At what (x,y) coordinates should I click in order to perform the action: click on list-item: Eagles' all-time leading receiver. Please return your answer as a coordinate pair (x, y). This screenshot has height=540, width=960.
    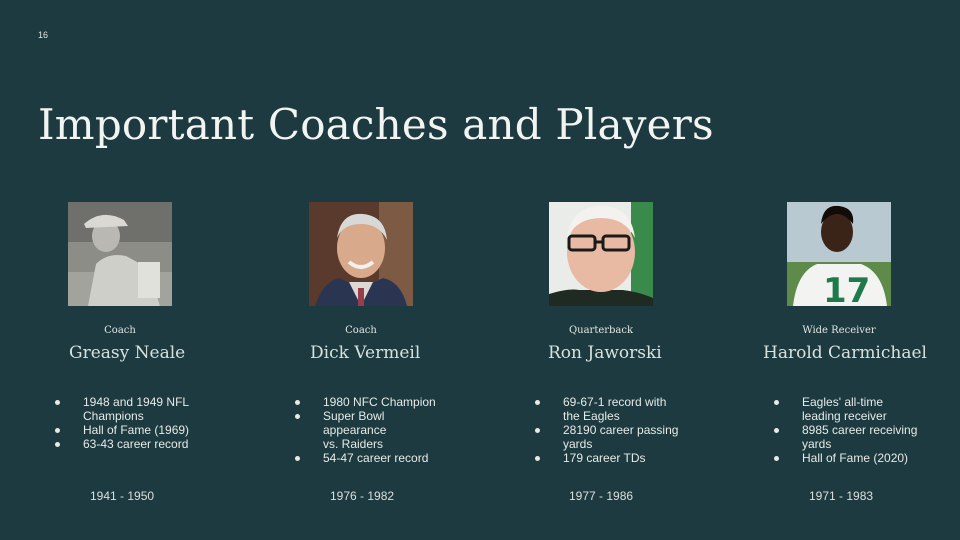
    Looking at the image, I should click on (847, 409).